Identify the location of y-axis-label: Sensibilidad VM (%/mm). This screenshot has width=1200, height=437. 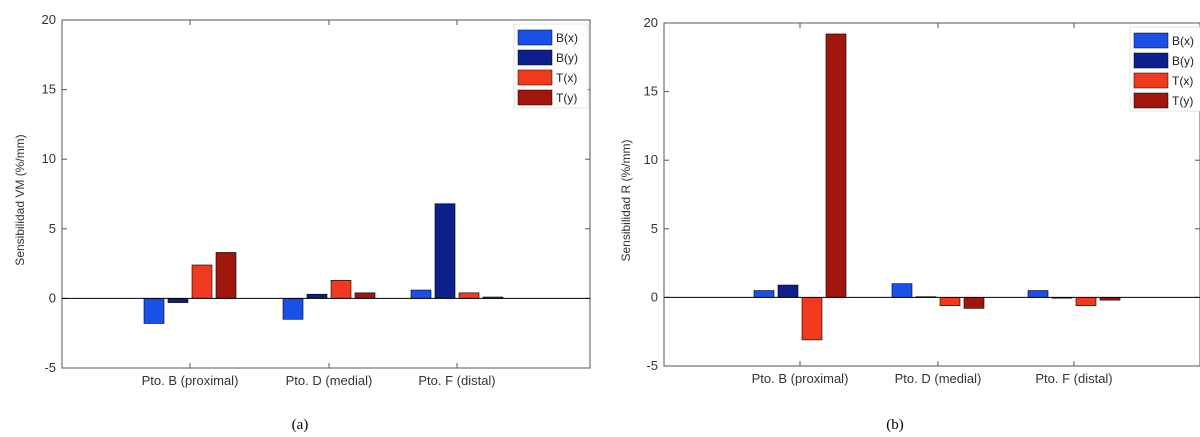
(20, 199).